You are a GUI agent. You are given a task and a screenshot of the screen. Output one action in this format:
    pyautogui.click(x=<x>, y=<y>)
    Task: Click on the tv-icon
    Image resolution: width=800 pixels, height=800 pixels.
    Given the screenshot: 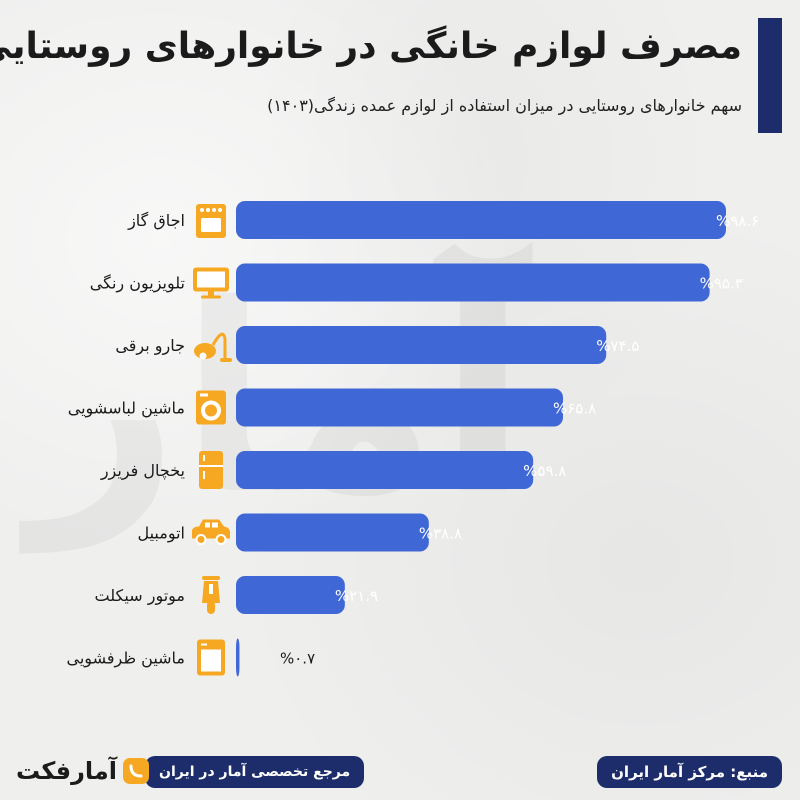 What is the action you would take?
    pyautogui.click(x=211, y=283)
    